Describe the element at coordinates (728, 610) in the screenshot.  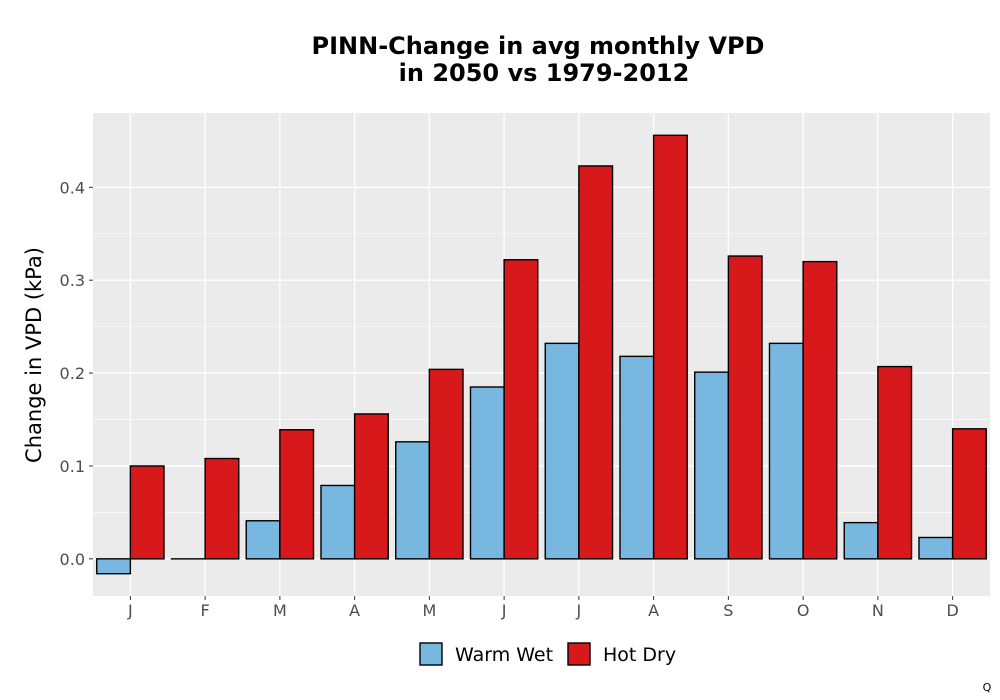
I see `x-tick-label: S` at that location.